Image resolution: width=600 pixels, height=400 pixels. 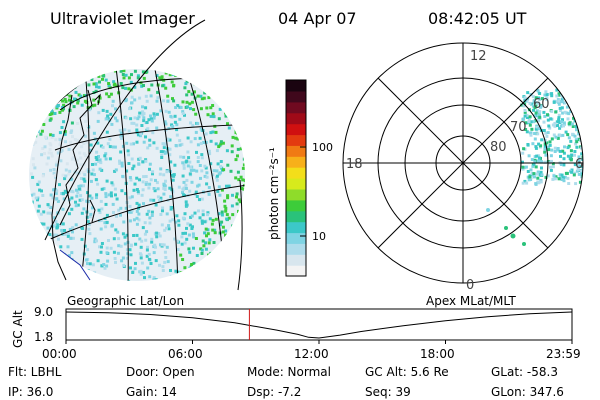 I want to click on lat-label-80: 80, so click(x=498, y=147).